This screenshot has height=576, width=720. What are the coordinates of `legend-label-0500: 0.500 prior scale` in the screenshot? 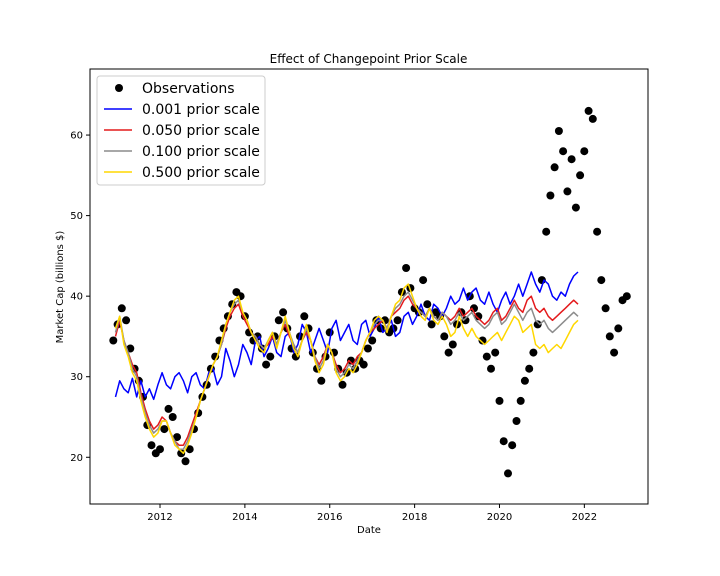 It's located at (201, 173).